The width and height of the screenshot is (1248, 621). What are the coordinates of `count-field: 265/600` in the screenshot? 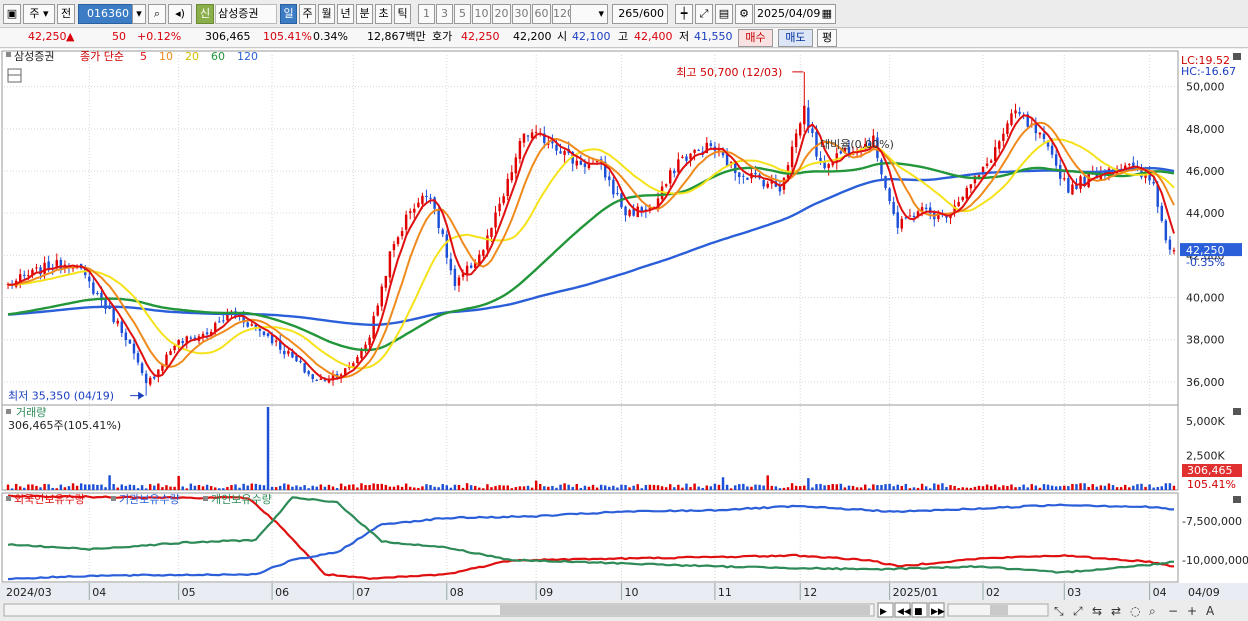 It's located at (640, 14).